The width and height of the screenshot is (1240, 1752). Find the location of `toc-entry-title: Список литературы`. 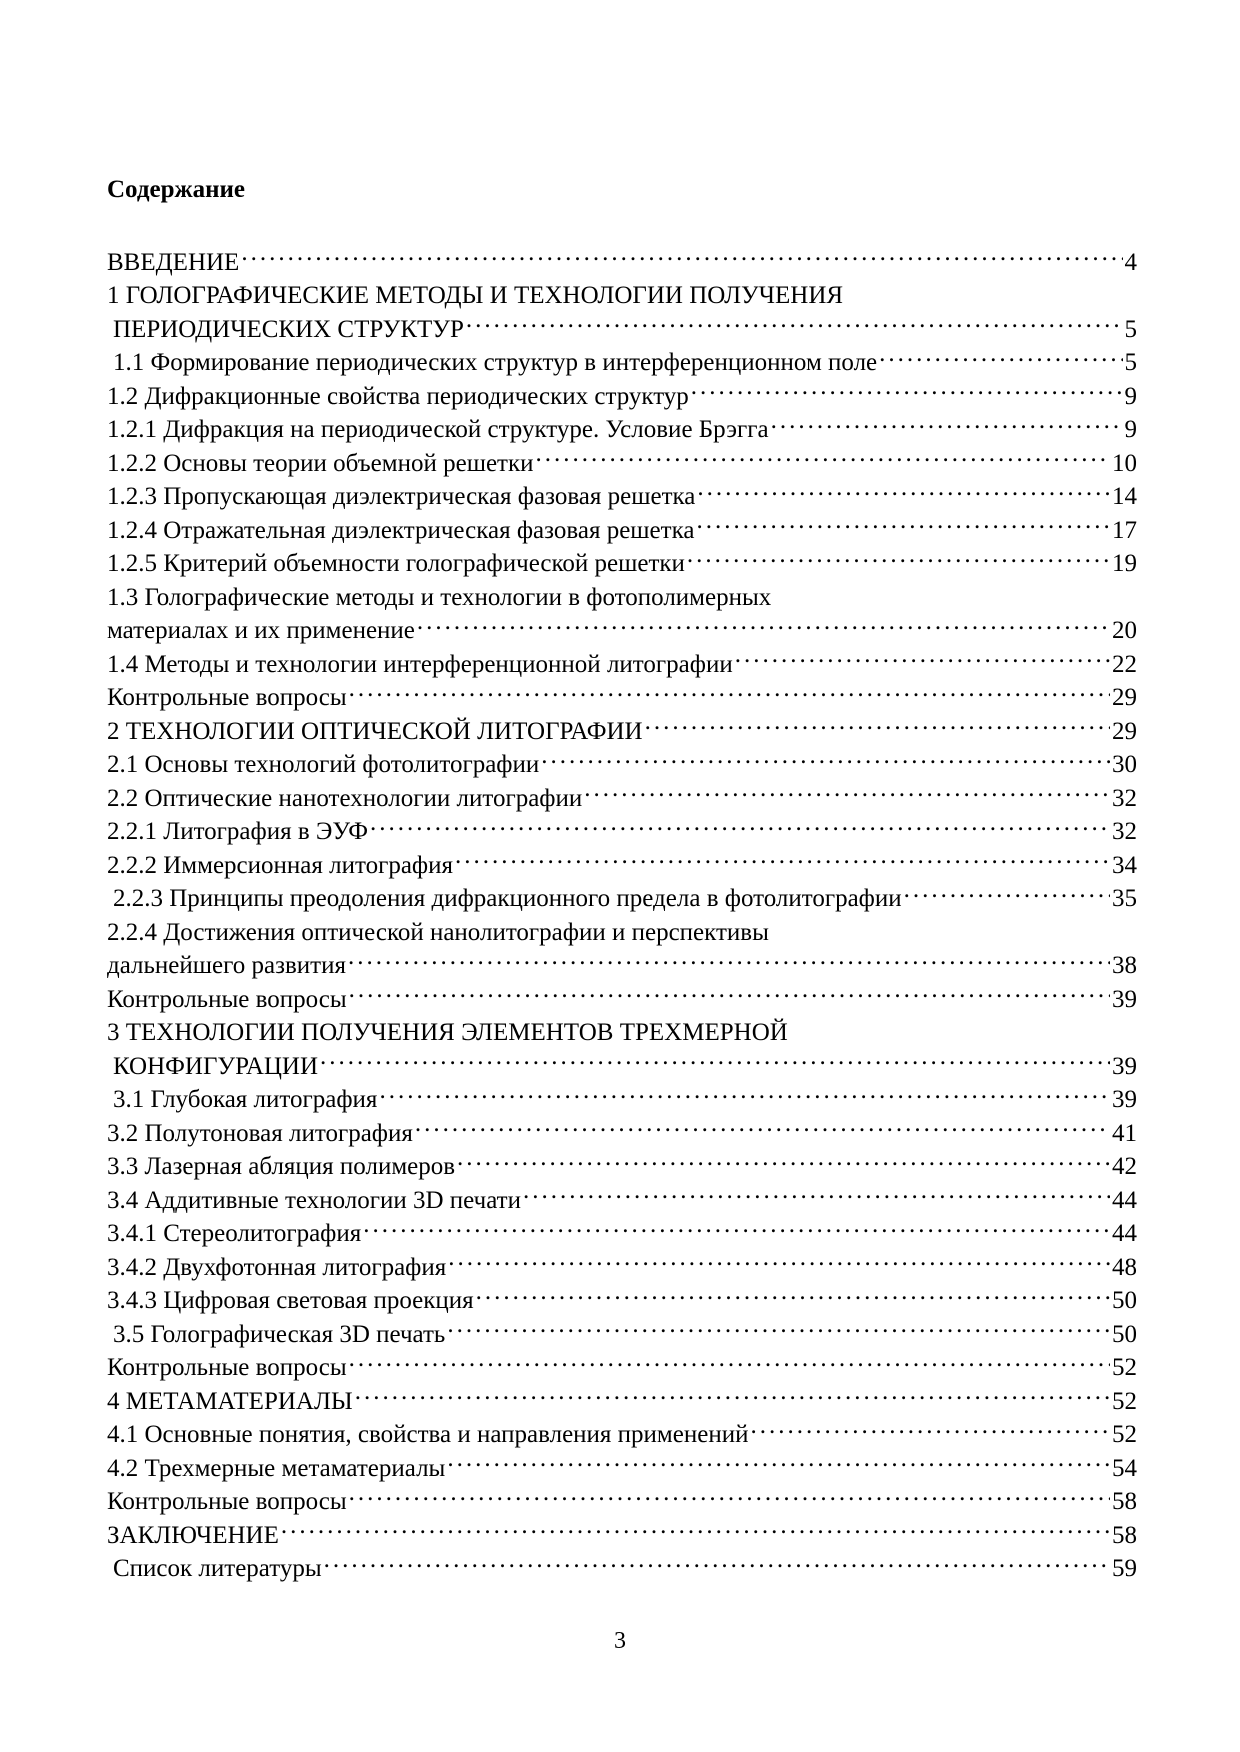

toc-entry-title: Список литературы is located at coordinates (217, 1568).